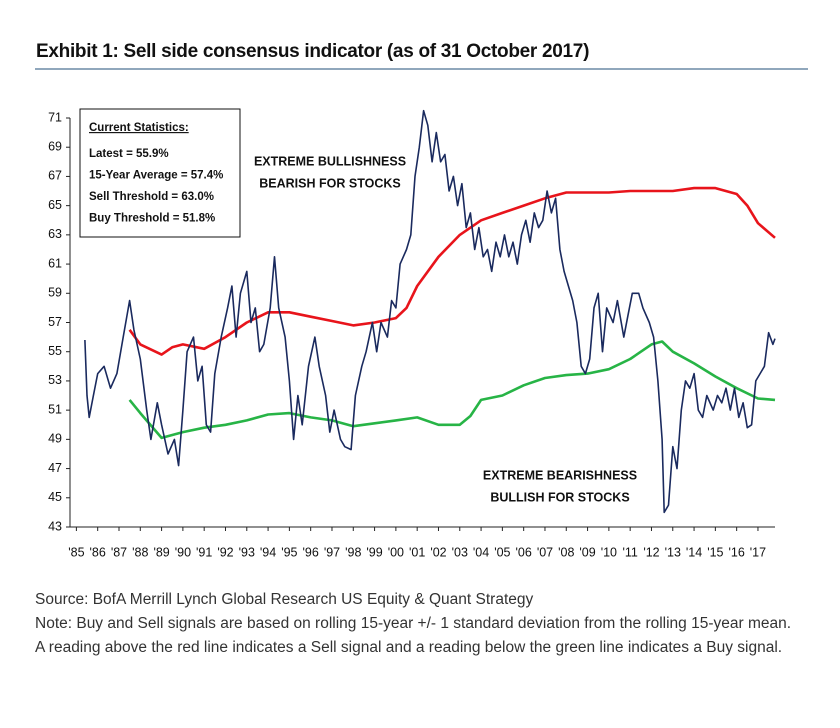 The height and width of the screenshot is (728, 840). What do you see at coordinates (438, 552) in the screenshot?
I see `x-tick-label: '02` at bounding box center [438, 552].